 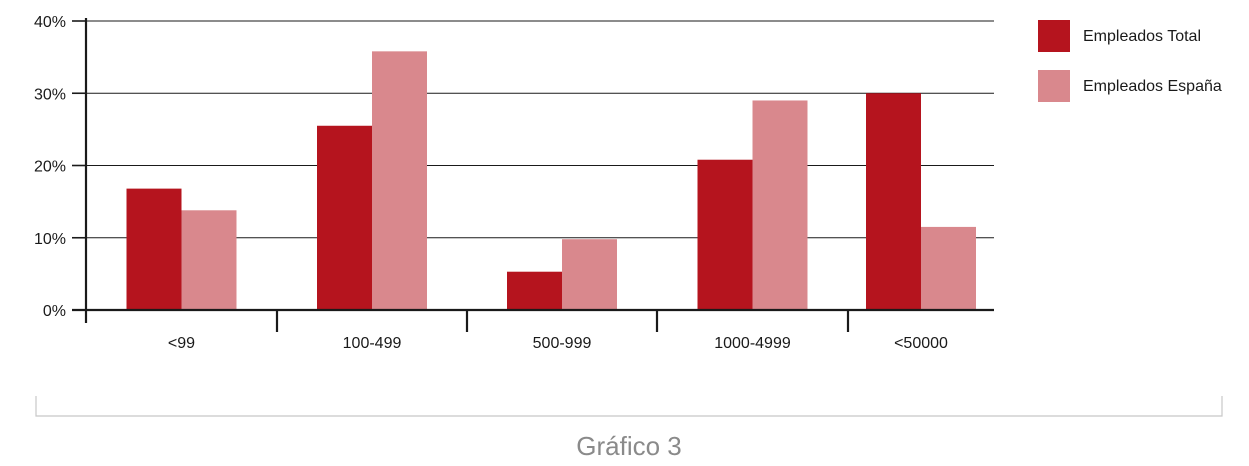 I want to click on caption-bracket, so click(x=629, y=406).